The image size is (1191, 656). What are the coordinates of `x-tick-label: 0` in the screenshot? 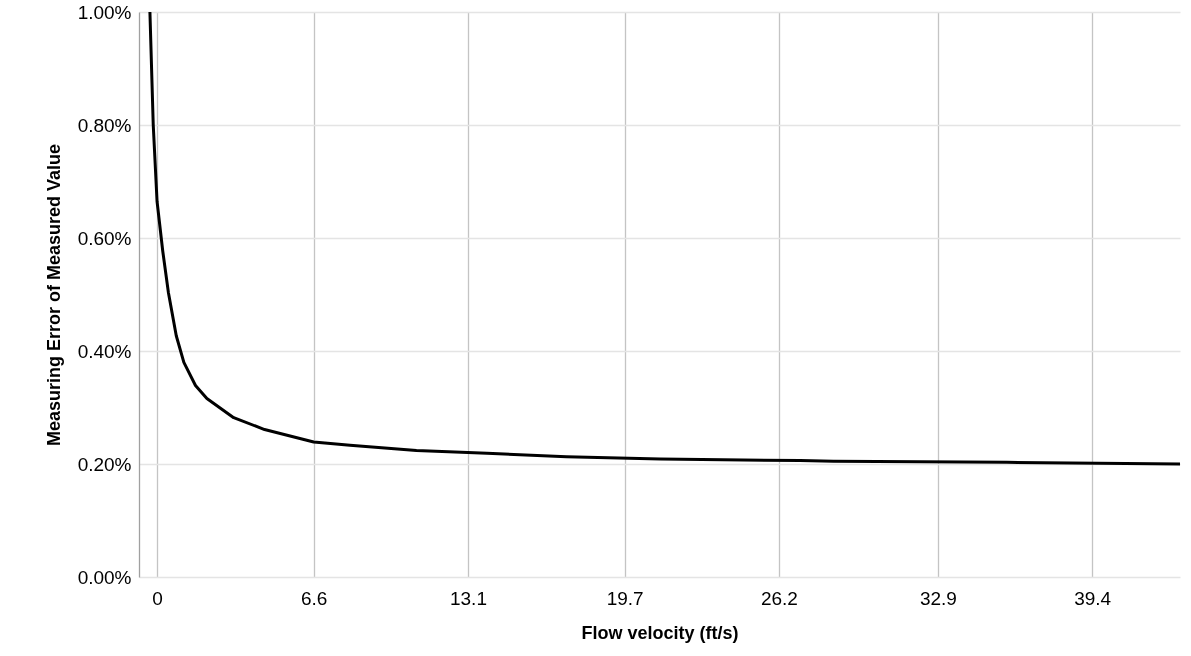 It's located at (157, 598).